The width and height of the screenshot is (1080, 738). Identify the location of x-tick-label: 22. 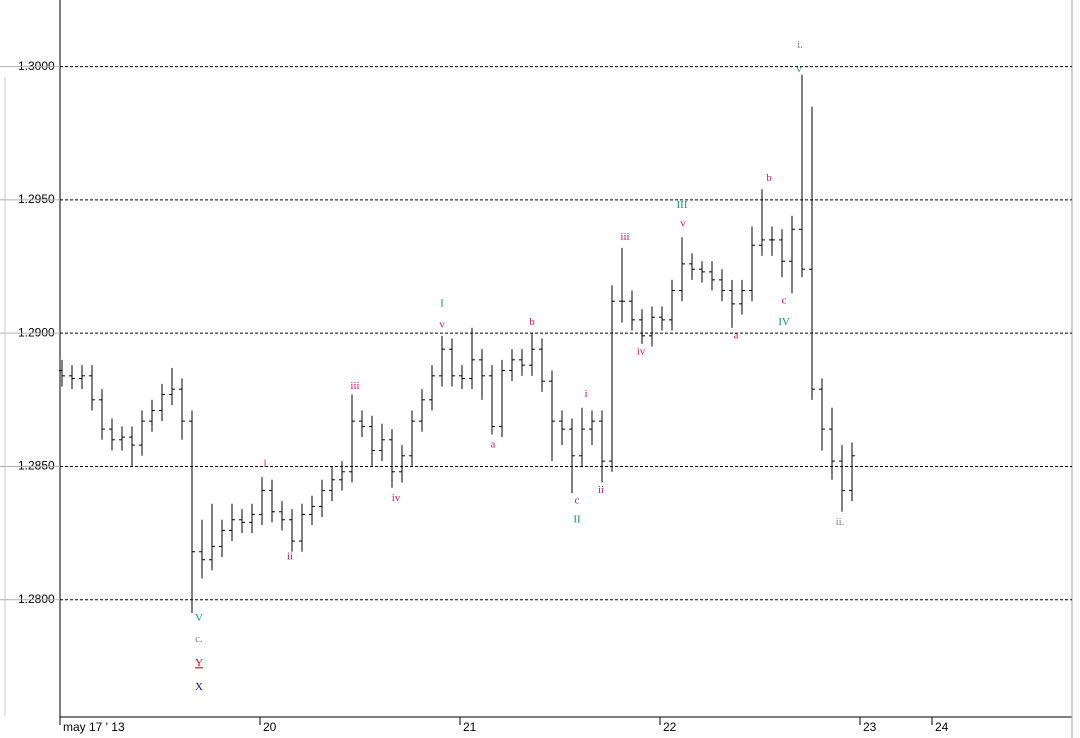
(670, 727).